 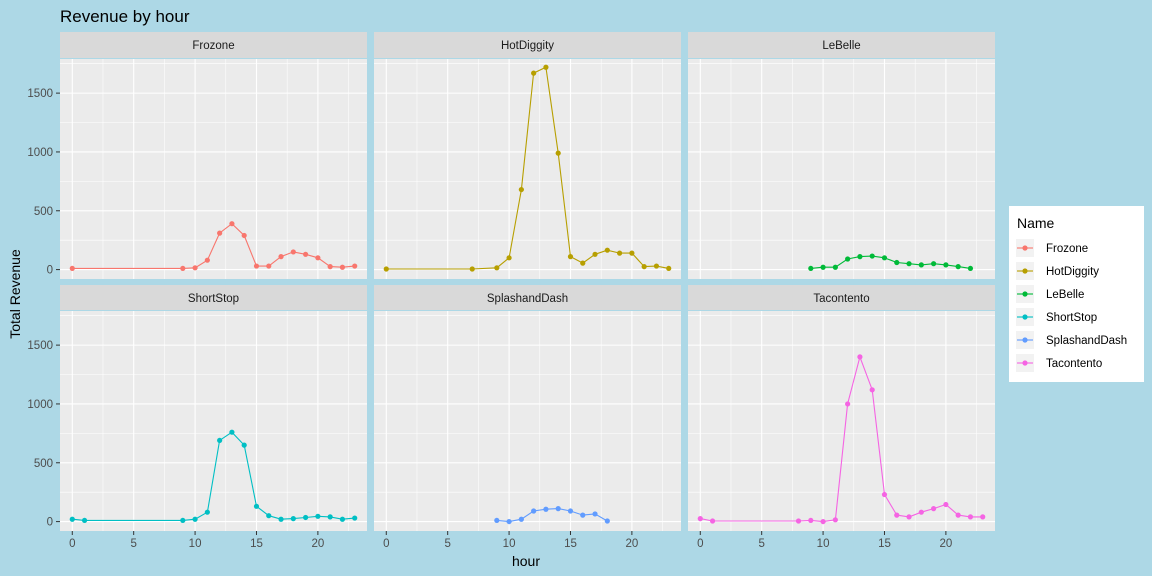 What do you see at coordinates (43, 464) in the screenshot?
I see `y-tick-label: 500` at bounding box center [43, 464].